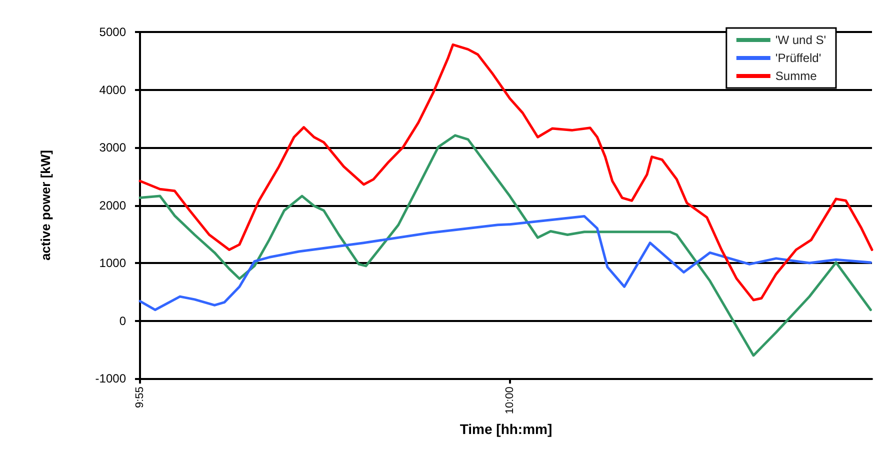 The width and height of the screenshot is (884, 449). What do you see at coordinates (506, 429) in the screenshot?
I see `x-axis-title: Time [hh:mm]` at bounding box center [506, 429].